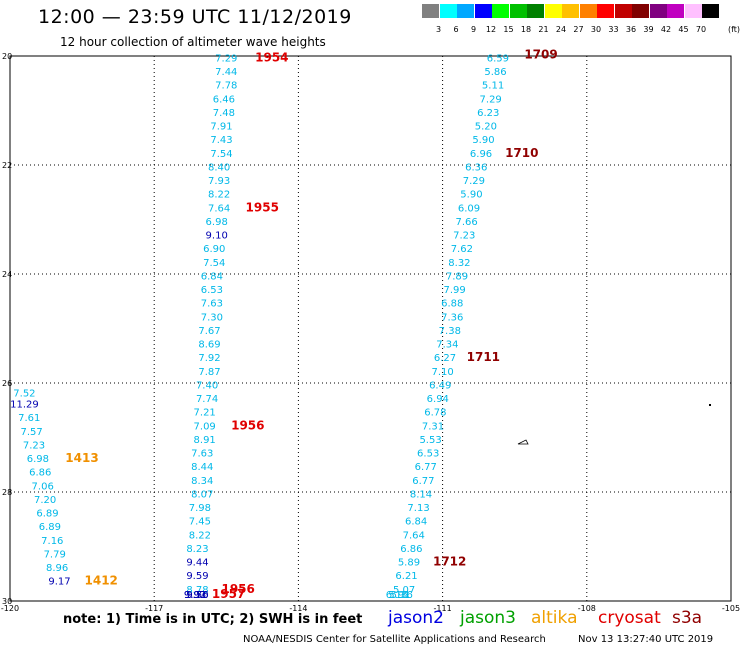 The width and height of the screenshot is (740, 650). What do you see at coordinates (457, 276) in the screenshot?
I see `wave-height-value: 7.89` at bounding box center [457, 276].